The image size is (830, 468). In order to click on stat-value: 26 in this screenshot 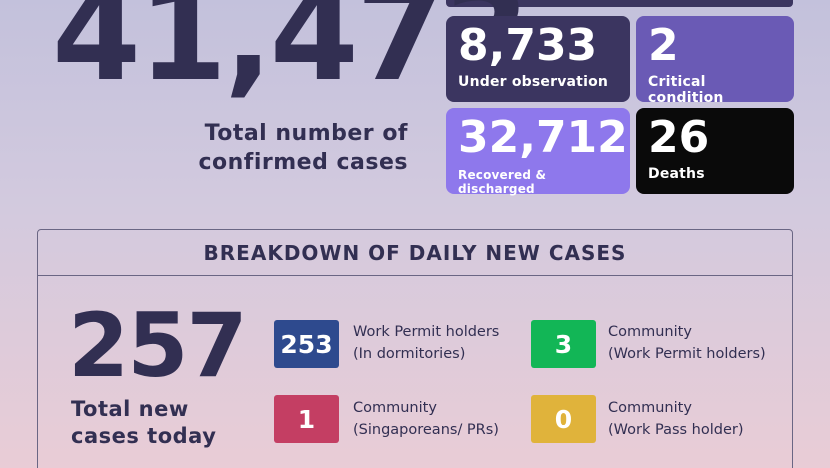, I will do `click(679, 137)`.